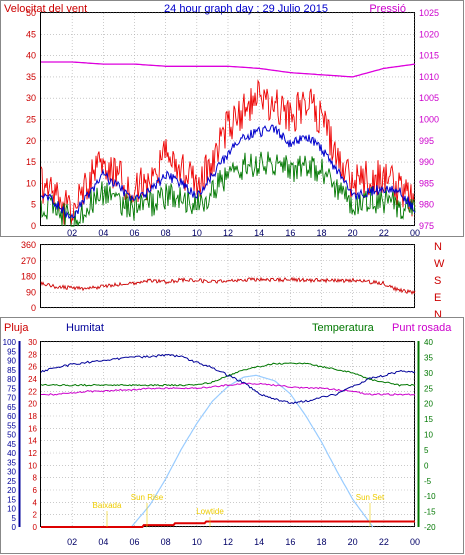 The image size is (465, 555). Describe the element at coordinates (32, 416) in the screenshot. I see `rain-tick-label: 18` at that location.